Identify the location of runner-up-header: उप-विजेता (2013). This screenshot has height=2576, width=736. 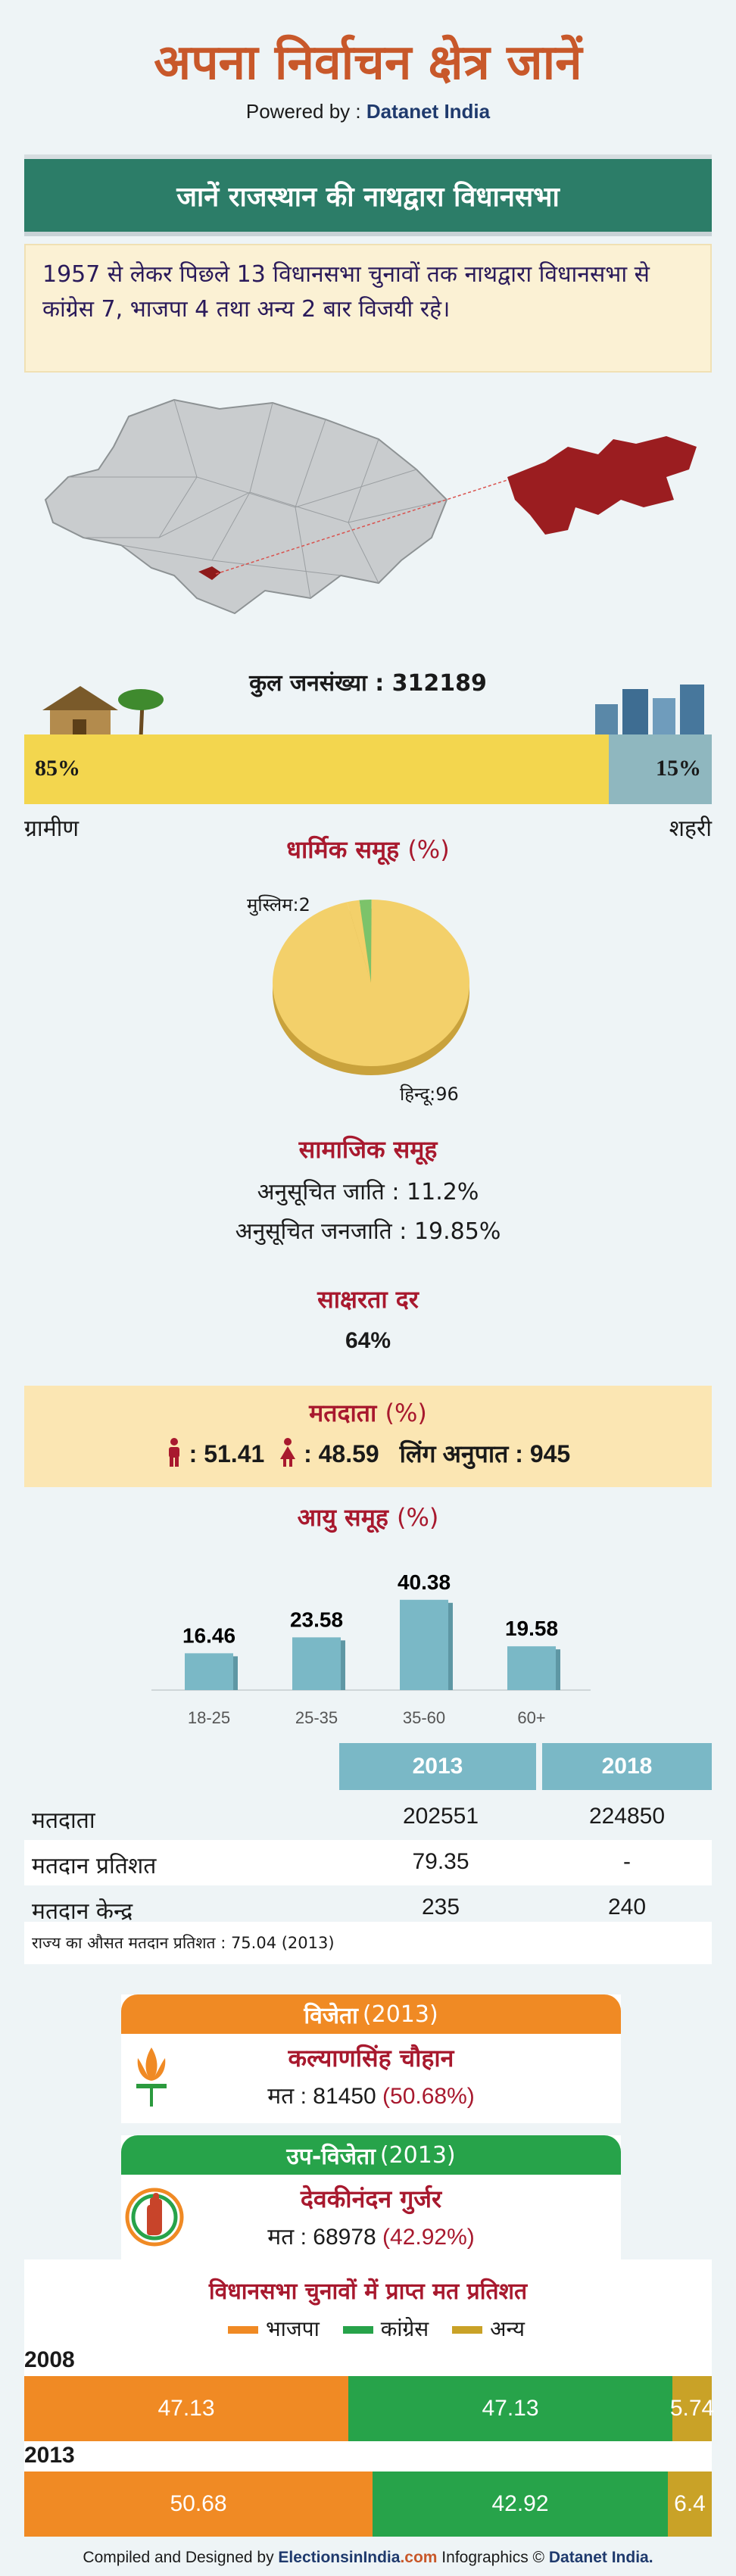
(371, 2155).